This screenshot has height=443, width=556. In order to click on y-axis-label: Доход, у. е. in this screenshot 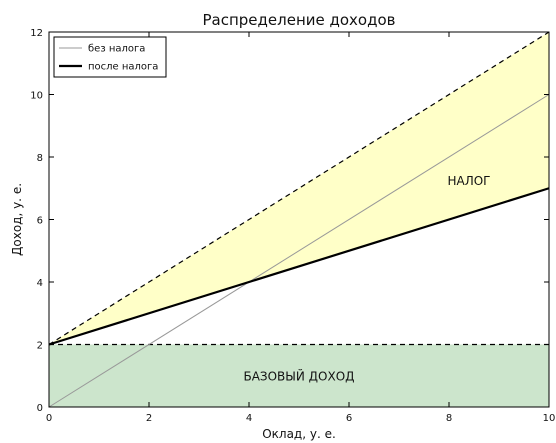, I will do `click(17, 219)`.